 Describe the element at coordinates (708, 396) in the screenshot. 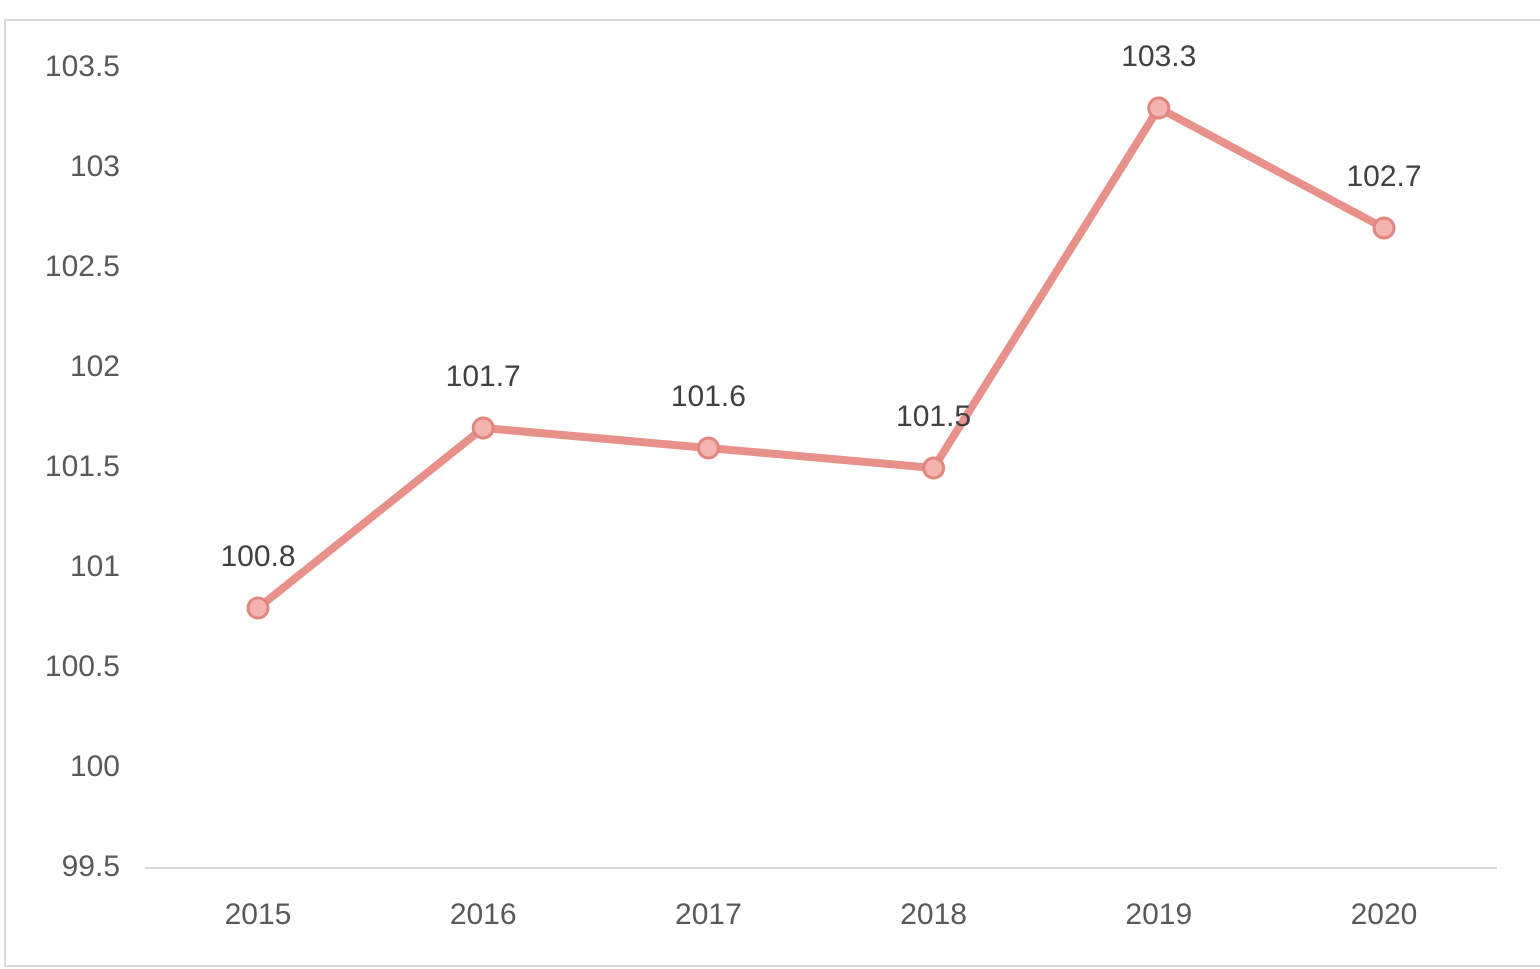

I see `data-label: 101.6` at that location.